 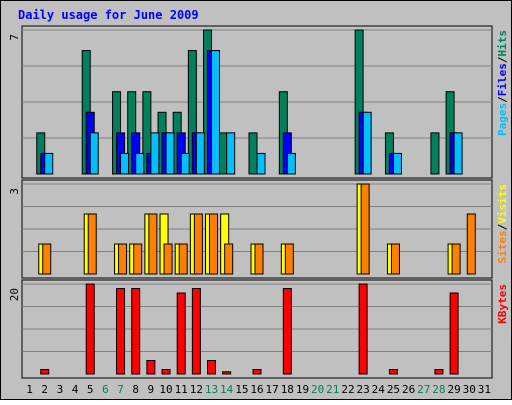 I want to click on panel-kbytes-max-label: 20, so click(x=14, y=294).